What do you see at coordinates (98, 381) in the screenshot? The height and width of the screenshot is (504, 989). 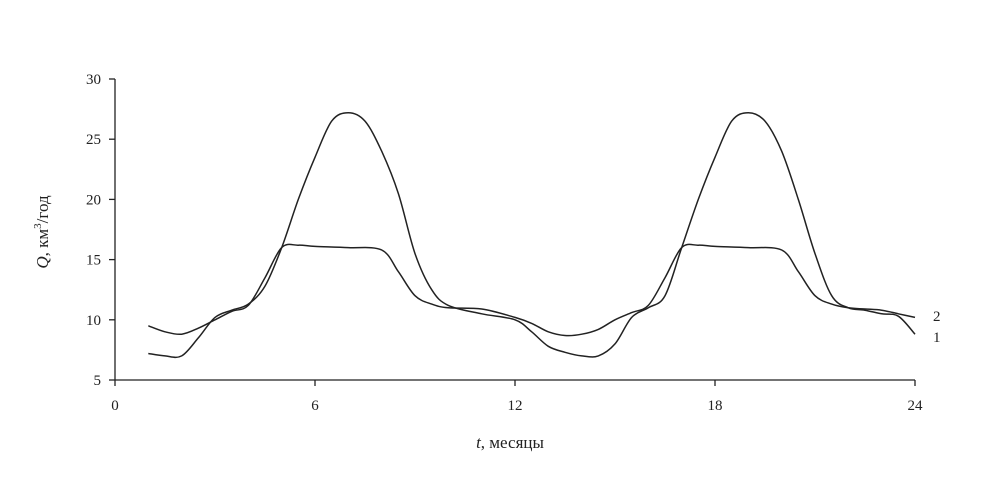 I see `y-tick-label: 5` at bounding box center [98, 381].